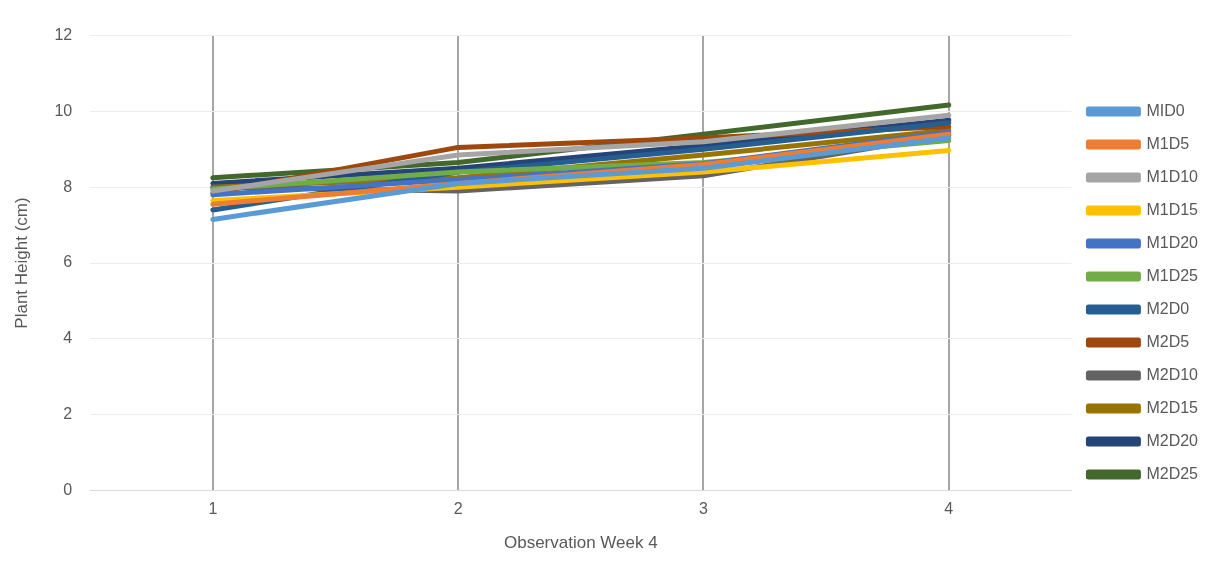 Image resolution: width=1230 pixels, height=569 pixels. I want to click on legend-label: M1D5, so click(1168, 143).